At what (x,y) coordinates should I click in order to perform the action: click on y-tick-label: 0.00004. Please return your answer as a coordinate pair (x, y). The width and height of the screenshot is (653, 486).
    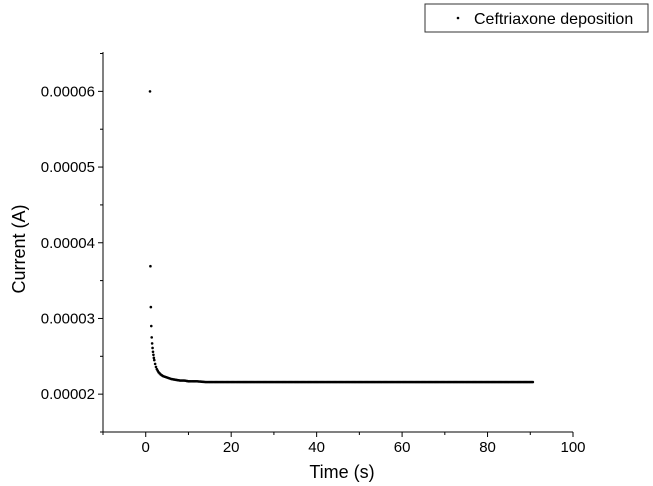
    Looking at the image, I should click on (68, 243).